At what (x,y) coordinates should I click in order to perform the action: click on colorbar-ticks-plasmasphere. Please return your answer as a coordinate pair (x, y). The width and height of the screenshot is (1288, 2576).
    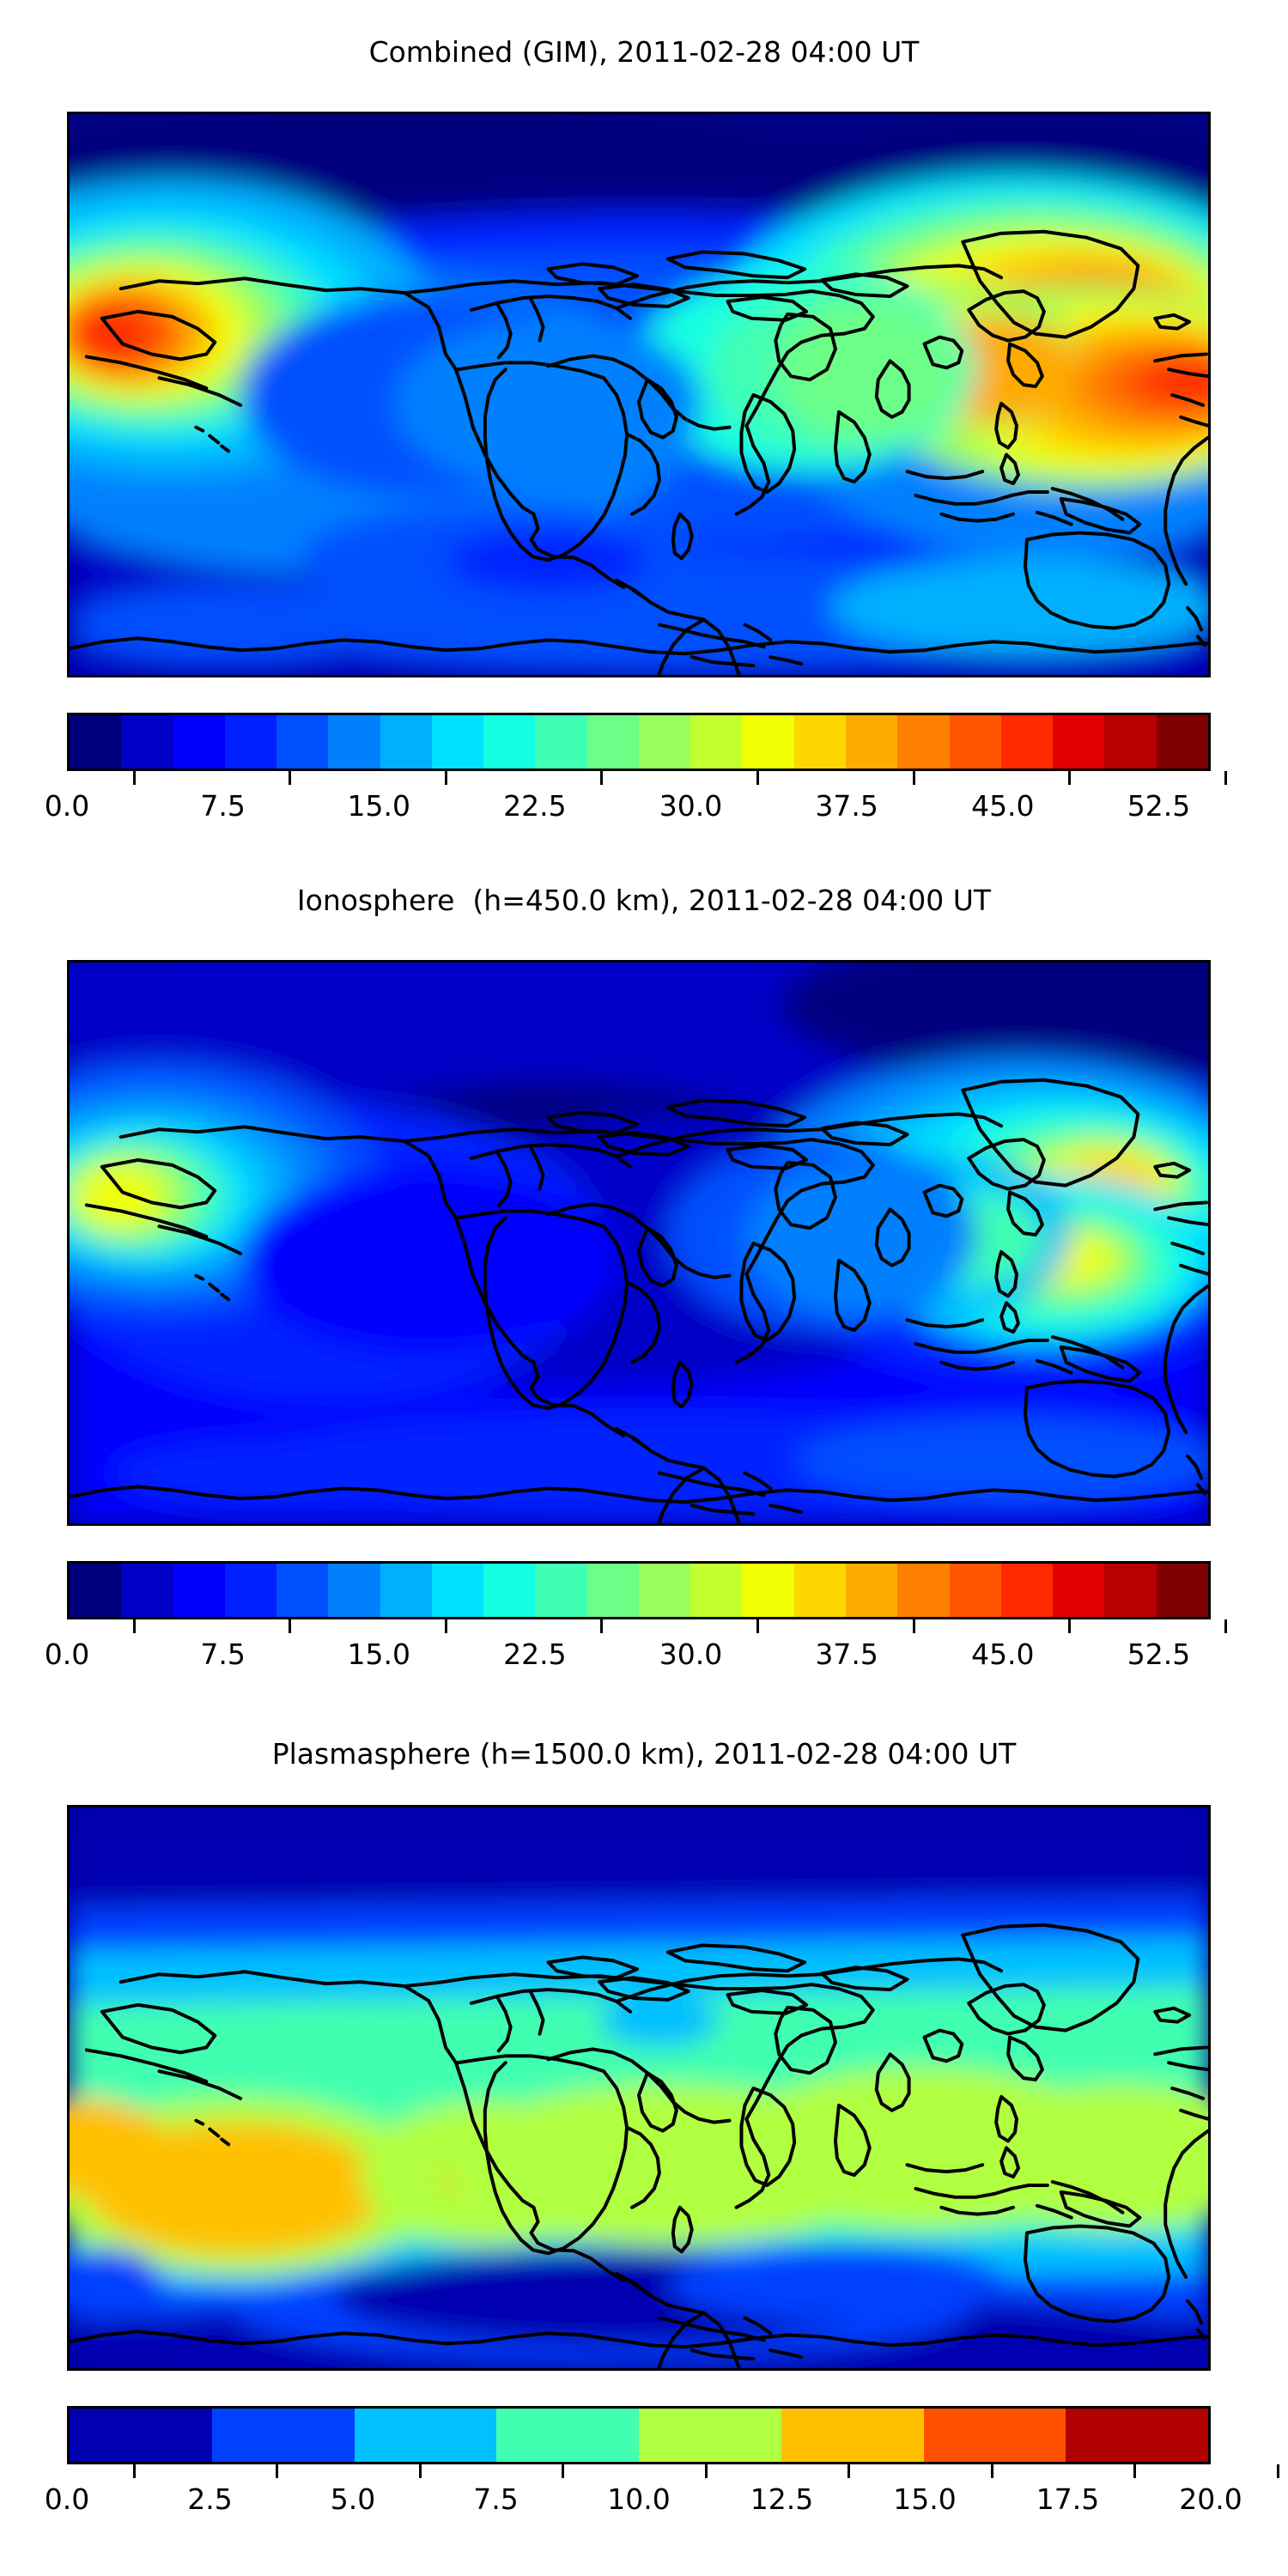
    Looking at the image, I should click on (673, 2471).